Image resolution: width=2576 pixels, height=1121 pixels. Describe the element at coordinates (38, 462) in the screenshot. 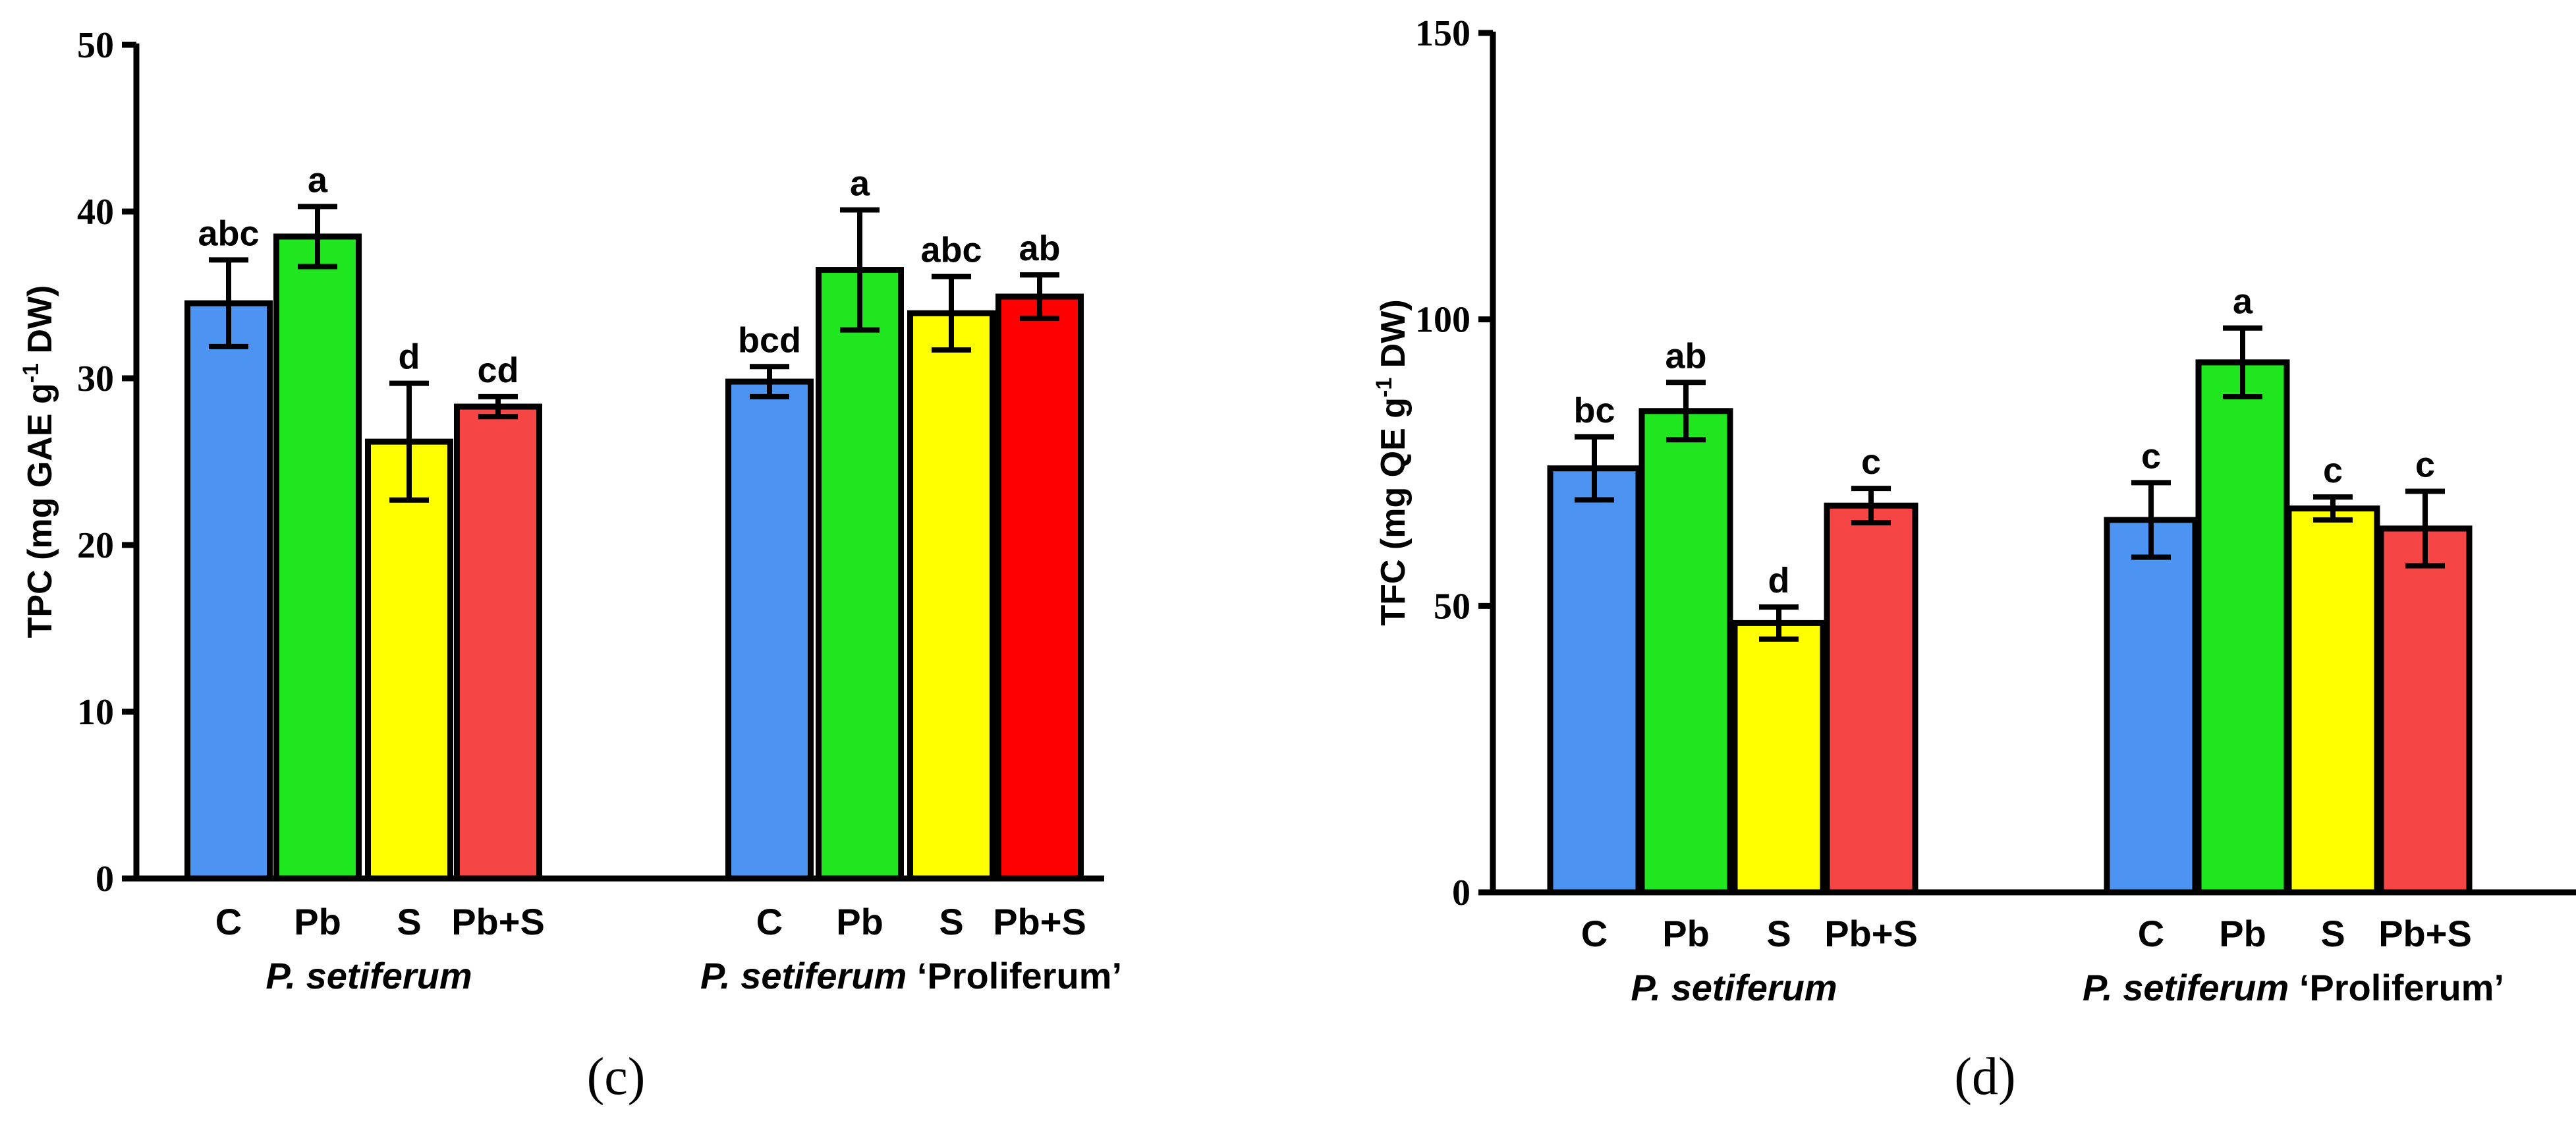

I see `y-axis-title: TPC (mg GAE g-1 DW)` at that location.